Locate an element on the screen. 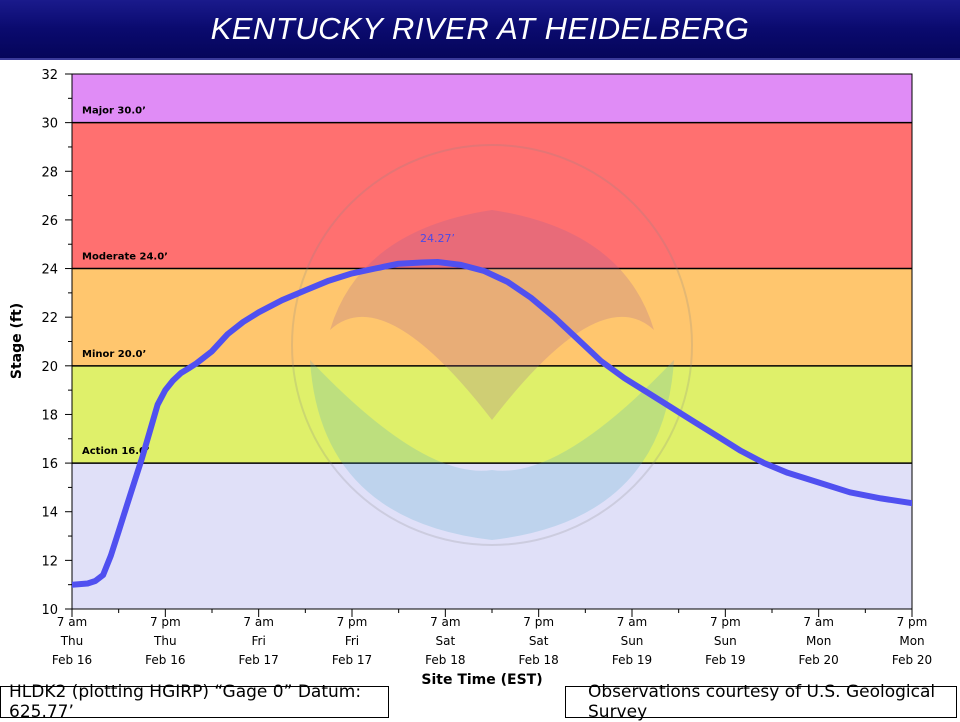 The width and height of the screenshot is (960, 722). threshold-label-0: Major 30.0’ is located at coordinates (114, 111).